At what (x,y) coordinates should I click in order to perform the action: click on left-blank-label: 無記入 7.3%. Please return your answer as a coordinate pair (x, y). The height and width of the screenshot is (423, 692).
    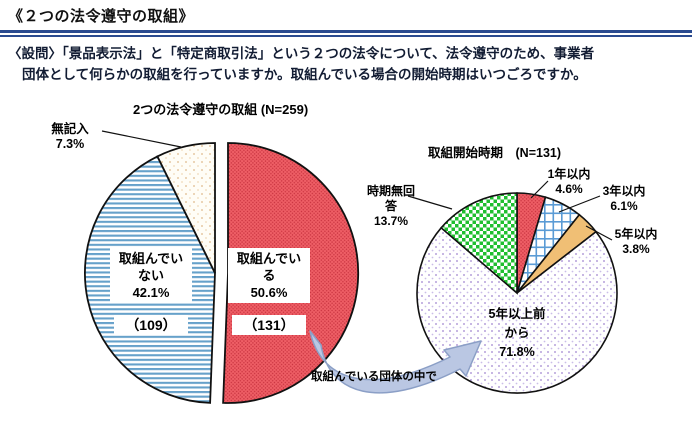
    Looking at the image, I should click on (70, 137).